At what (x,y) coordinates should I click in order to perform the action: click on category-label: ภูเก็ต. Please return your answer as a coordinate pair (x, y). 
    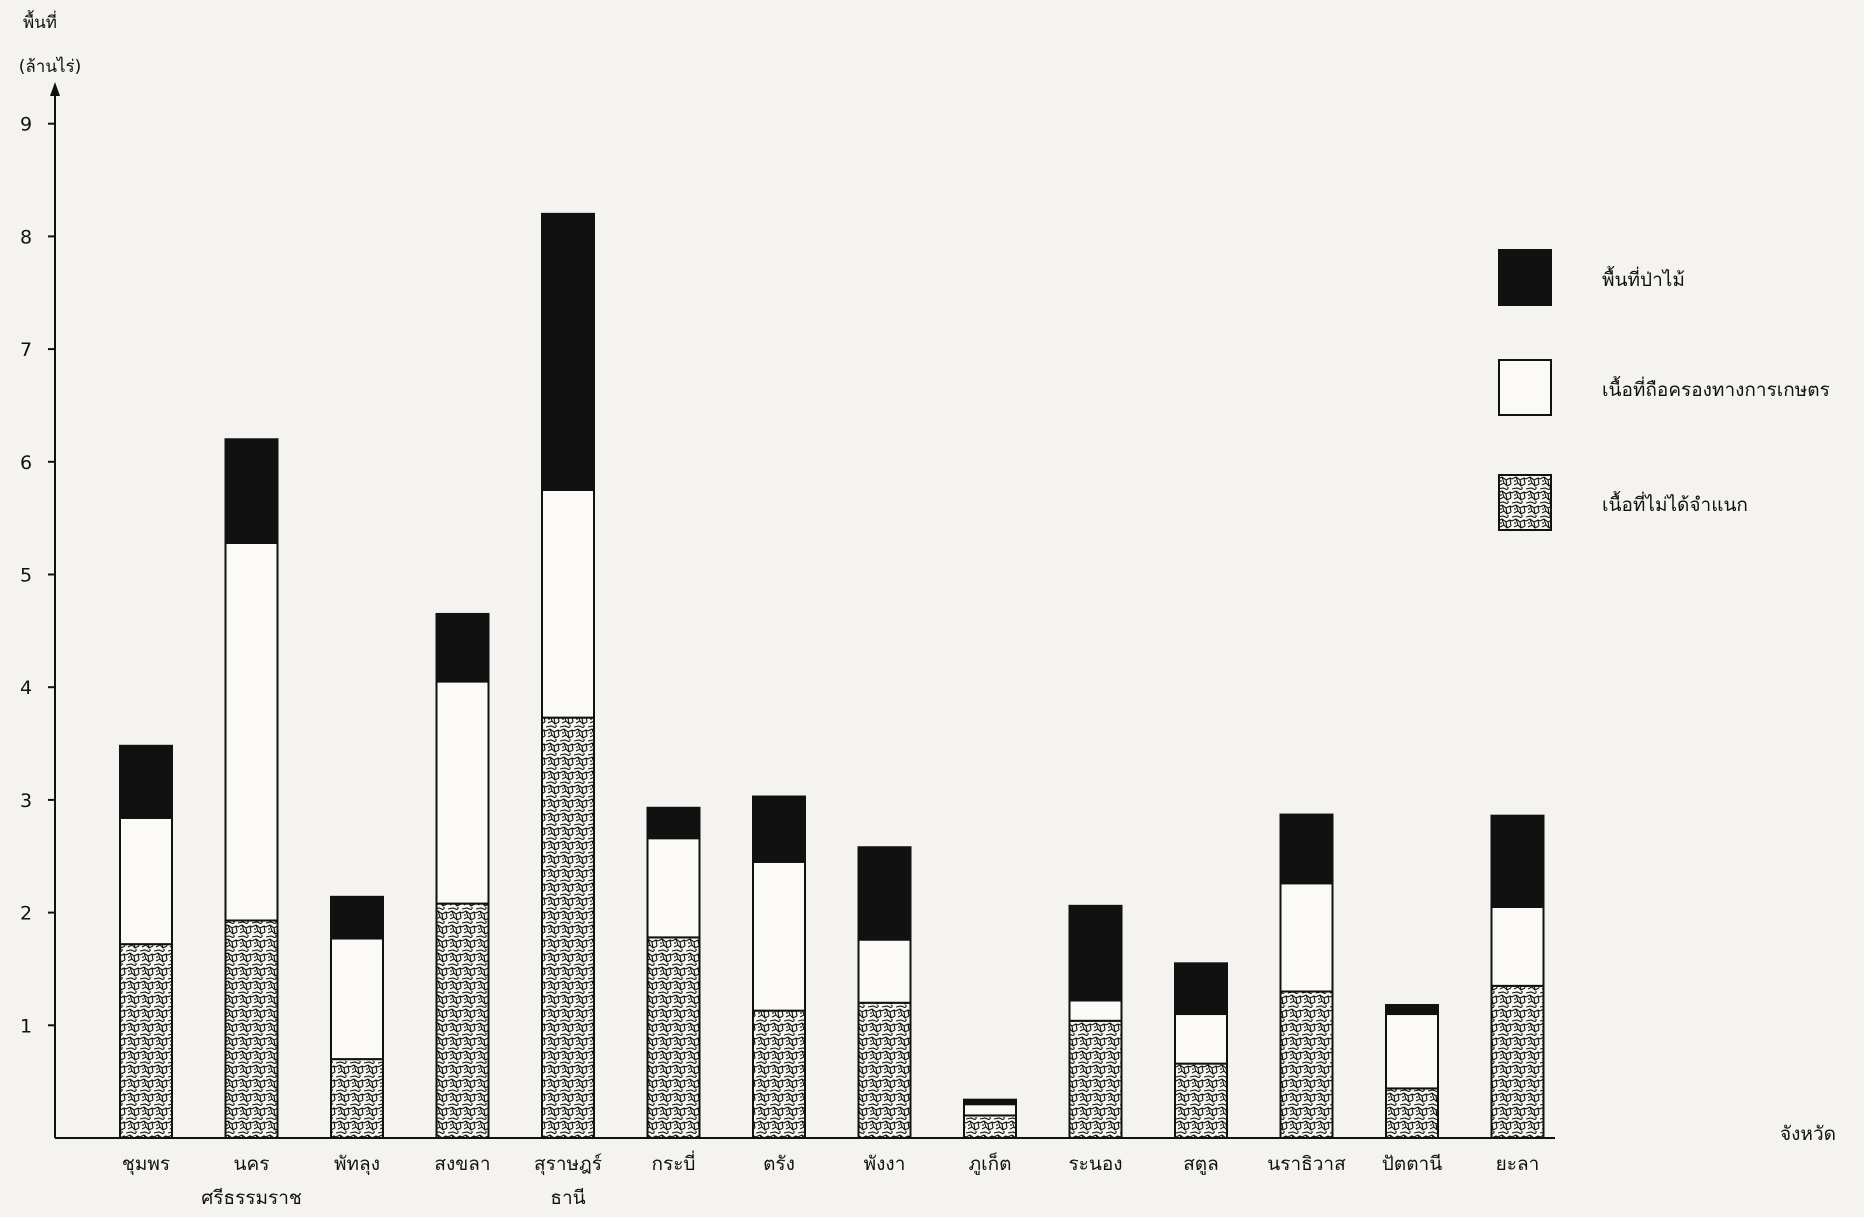
    Looking at the image, I should click on (990, 1163).